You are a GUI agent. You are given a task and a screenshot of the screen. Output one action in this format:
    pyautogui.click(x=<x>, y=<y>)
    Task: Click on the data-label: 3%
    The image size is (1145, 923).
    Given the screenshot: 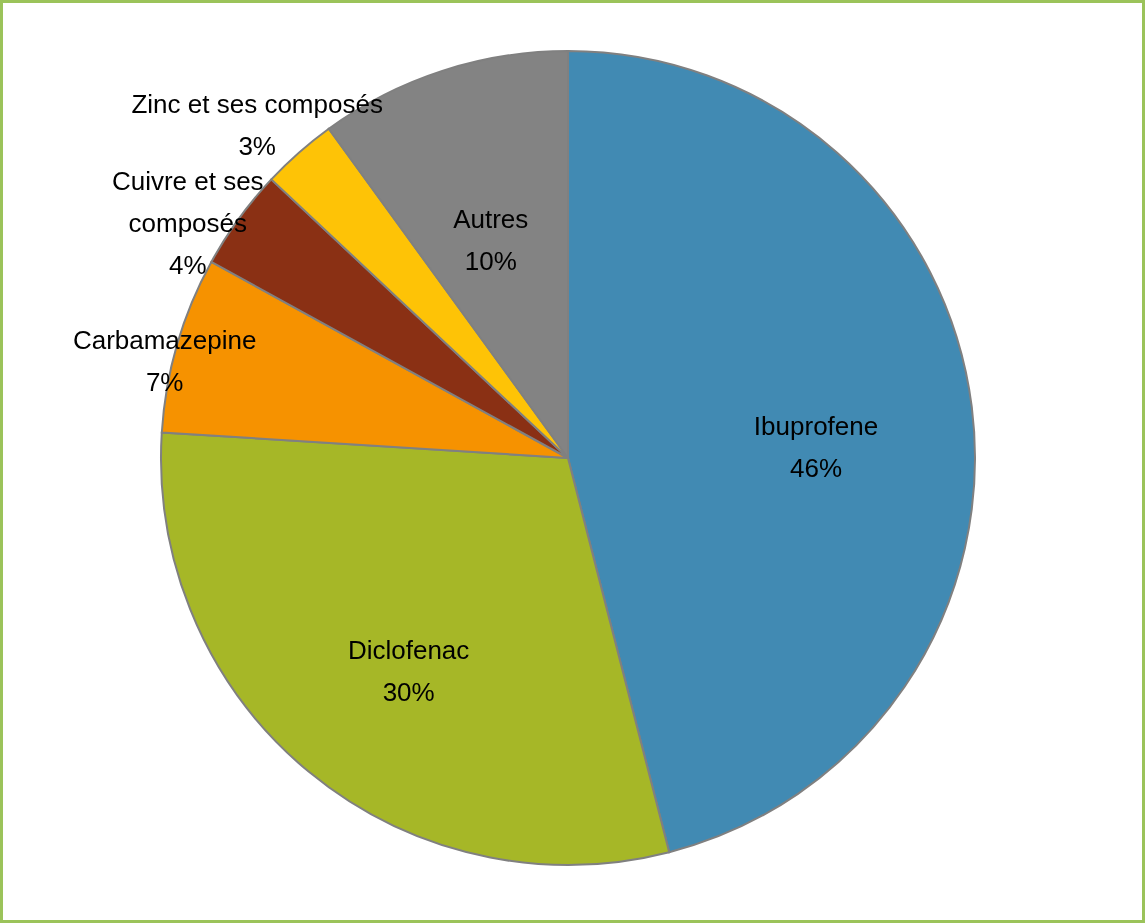 What is the action you would take?
    pyautogui.click(x=257, y=146)
    